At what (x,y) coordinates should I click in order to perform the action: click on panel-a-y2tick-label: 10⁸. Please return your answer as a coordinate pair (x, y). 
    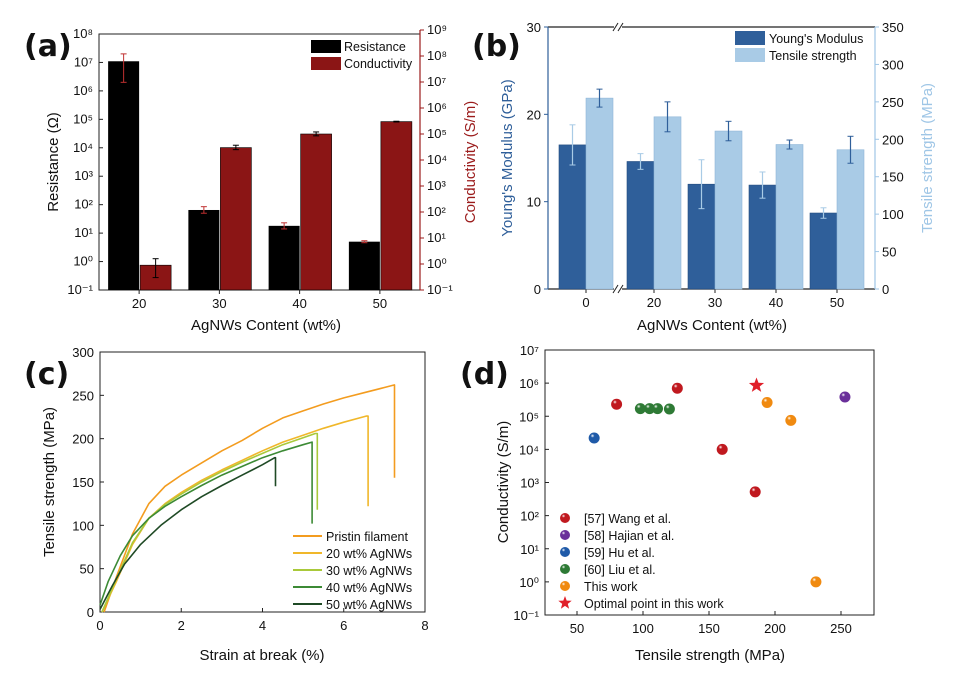
    Looking at the image, I should click on (437, 55).